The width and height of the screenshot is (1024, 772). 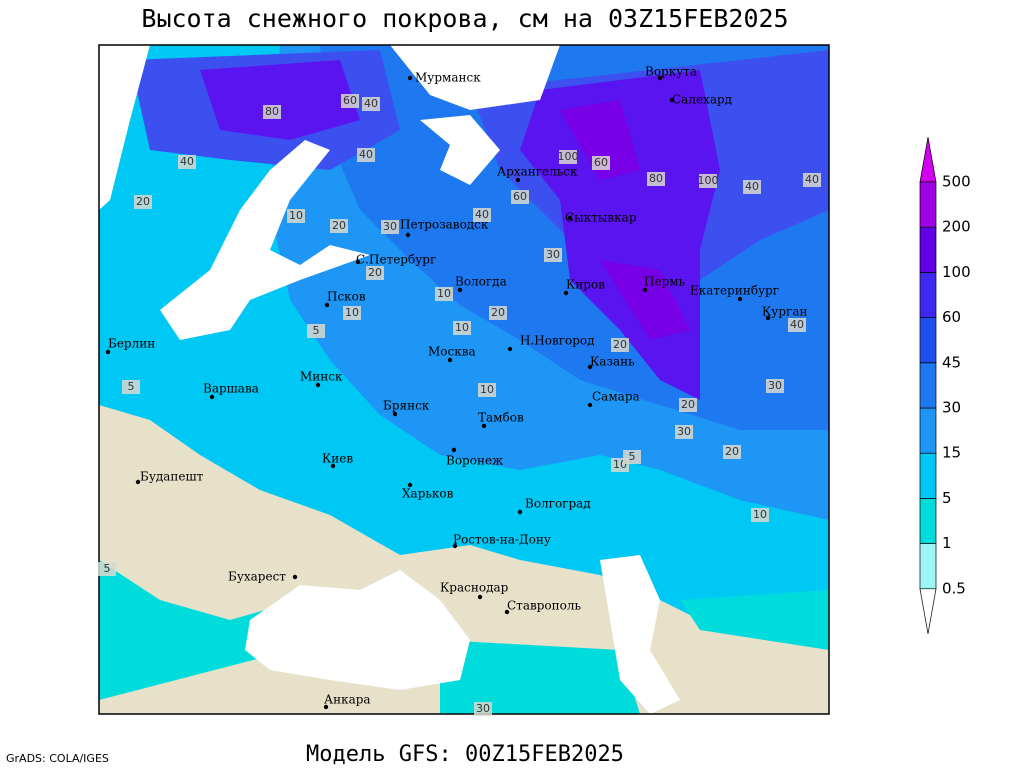 What do you see at coordinates (465, 754) in the screenshot?
I see `model-caption: Модель GFS: 00Z15FEB2025` at bounding box center [465, 754].